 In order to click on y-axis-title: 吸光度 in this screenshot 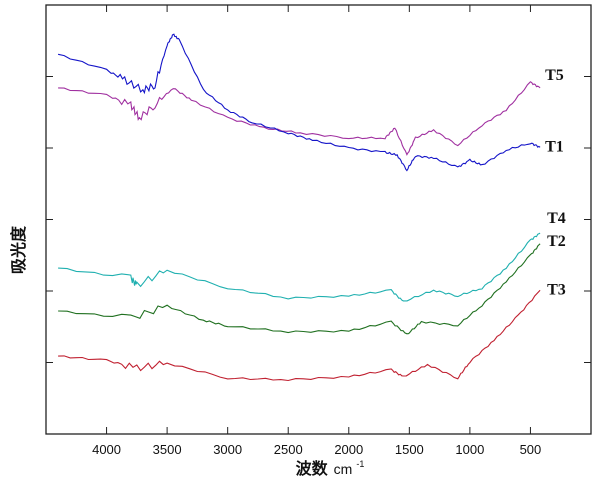, I will do `click(18, 249)`.